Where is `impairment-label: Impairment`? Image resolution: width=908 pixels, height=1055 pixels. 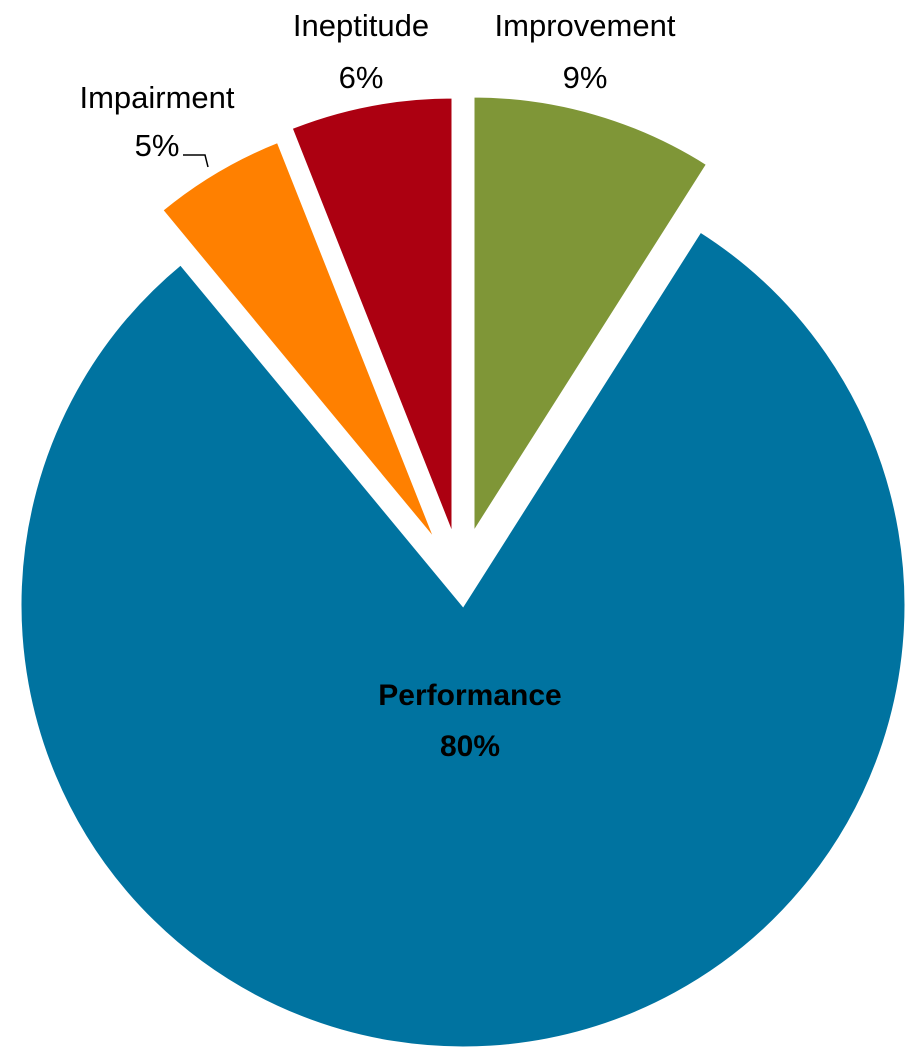
impairment-label: Impairment is located at coordinates (156, 97).